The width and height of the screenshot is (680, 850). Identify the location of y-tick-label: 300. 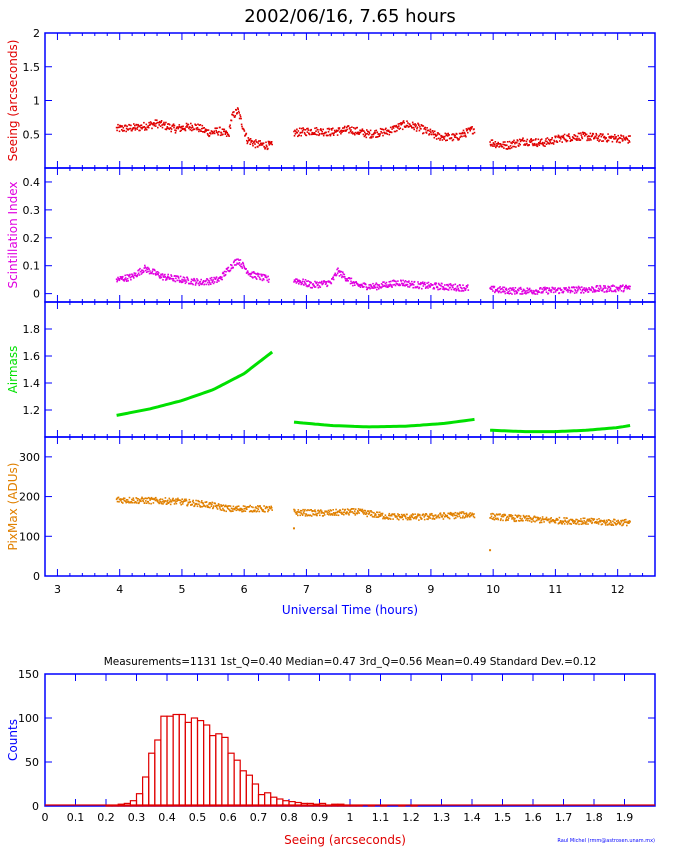
(29, 457).